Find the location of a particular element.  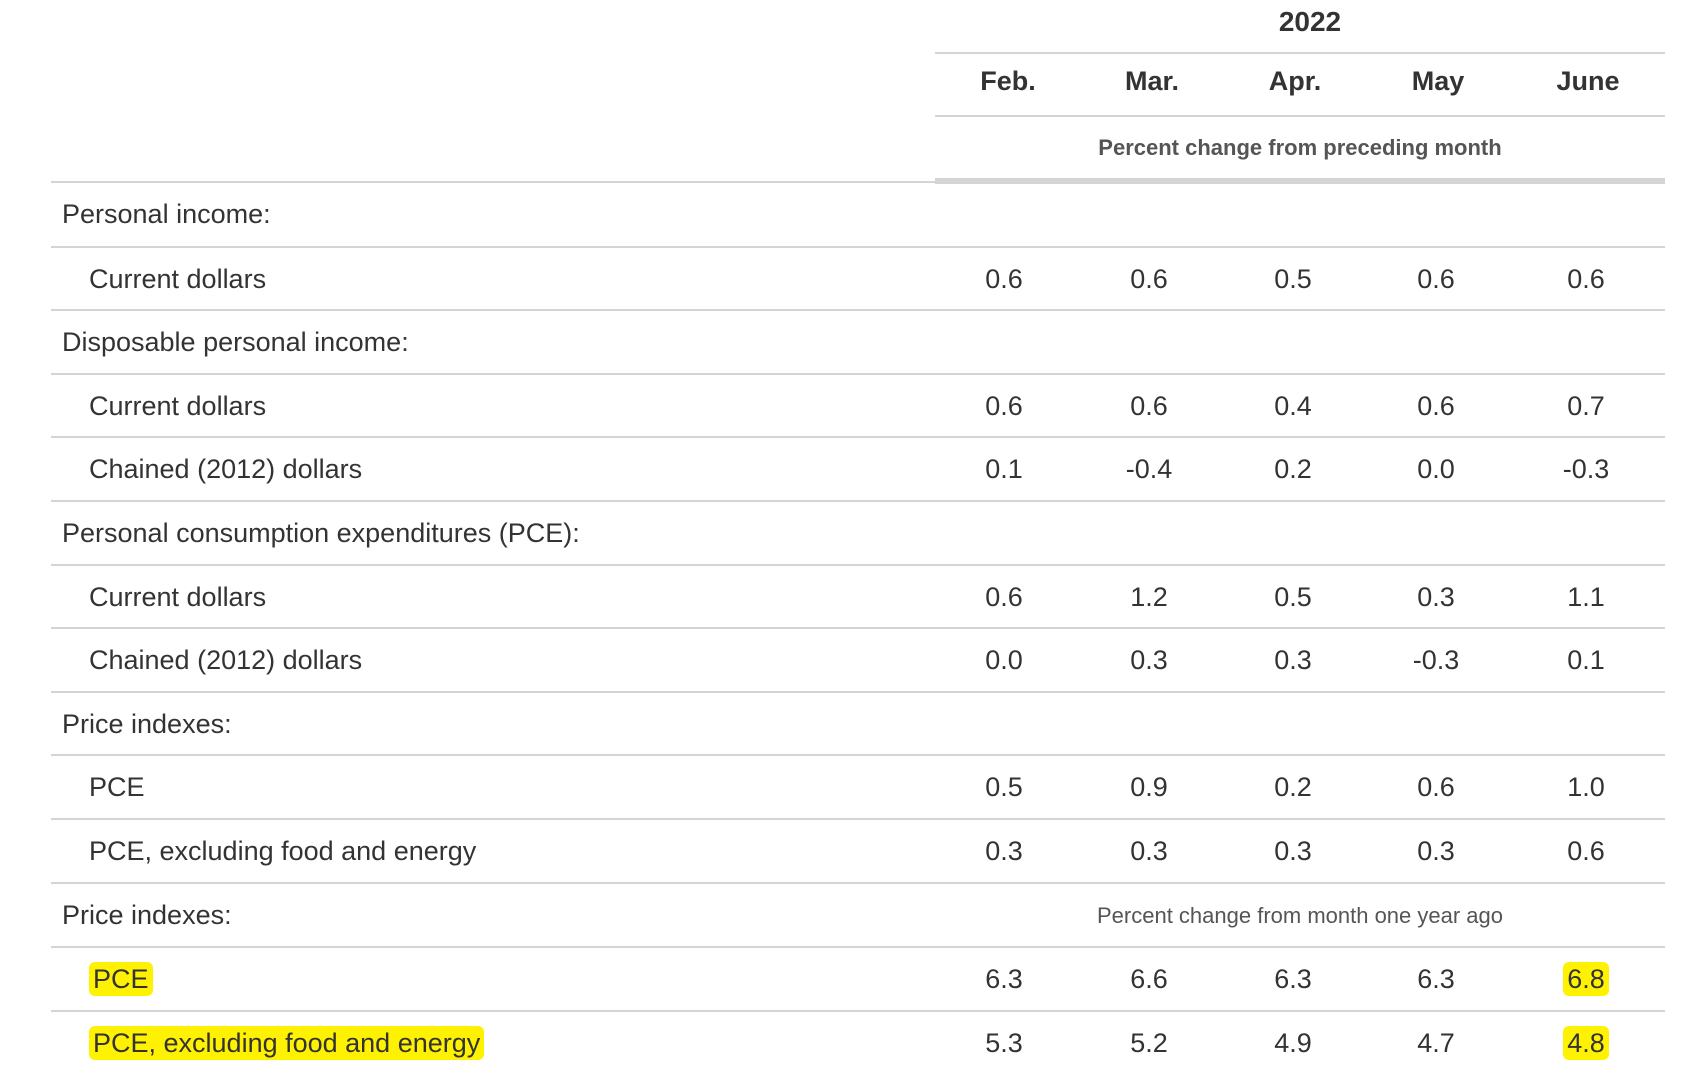

month-header-mar: Mar. is located at coordinates (1152, 81).